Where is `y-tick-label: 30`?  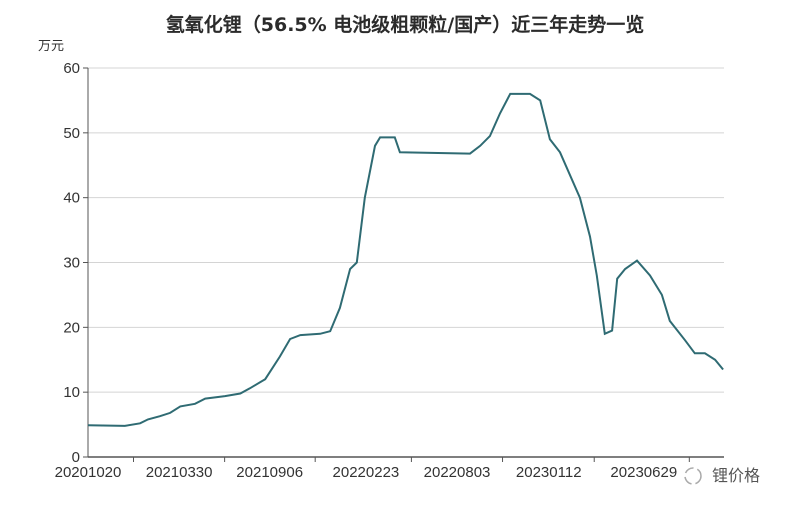
y-tick-label: 30 is located at coordinates (71, 263).